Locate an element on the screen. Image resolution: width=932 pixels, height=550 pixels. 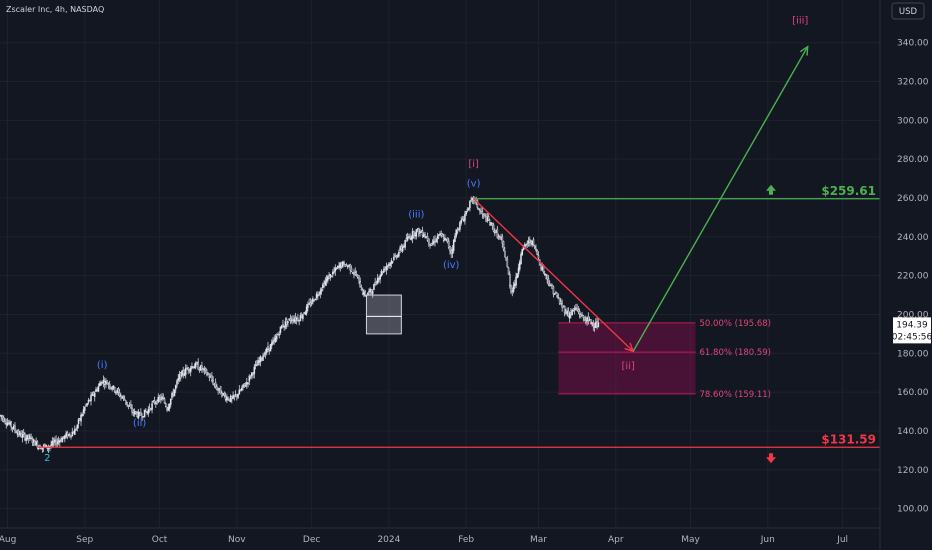
x-tick-label: Aug is located at coordinates (8, 540).